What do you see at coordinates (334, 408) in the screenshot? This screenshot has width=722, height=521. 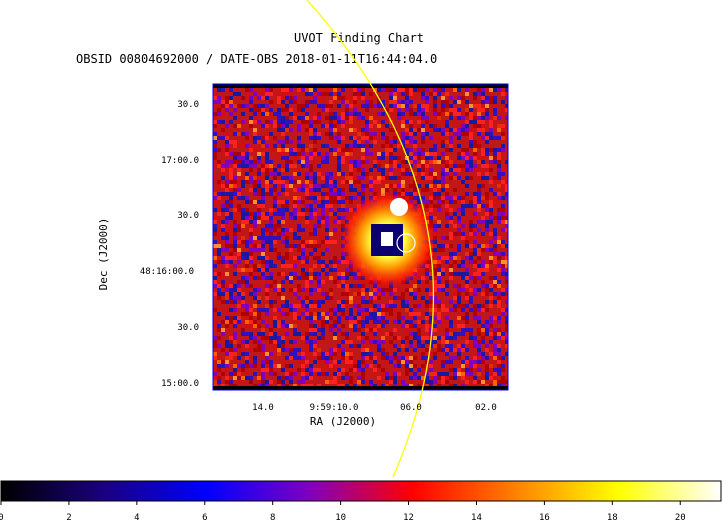 I see `x-tick-label: 9:59:10.0` at bounding box center [334, 408].